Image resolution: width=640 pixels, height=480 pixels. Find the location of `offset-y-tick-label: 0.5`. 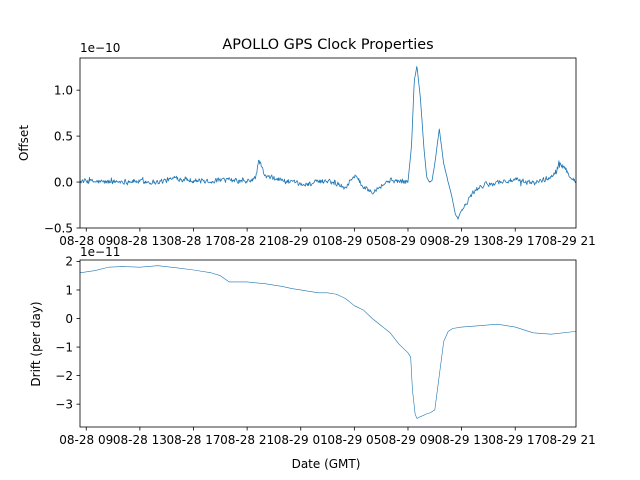

offset-y-tick-label: 0.5 is located at coordinates (63, 136).